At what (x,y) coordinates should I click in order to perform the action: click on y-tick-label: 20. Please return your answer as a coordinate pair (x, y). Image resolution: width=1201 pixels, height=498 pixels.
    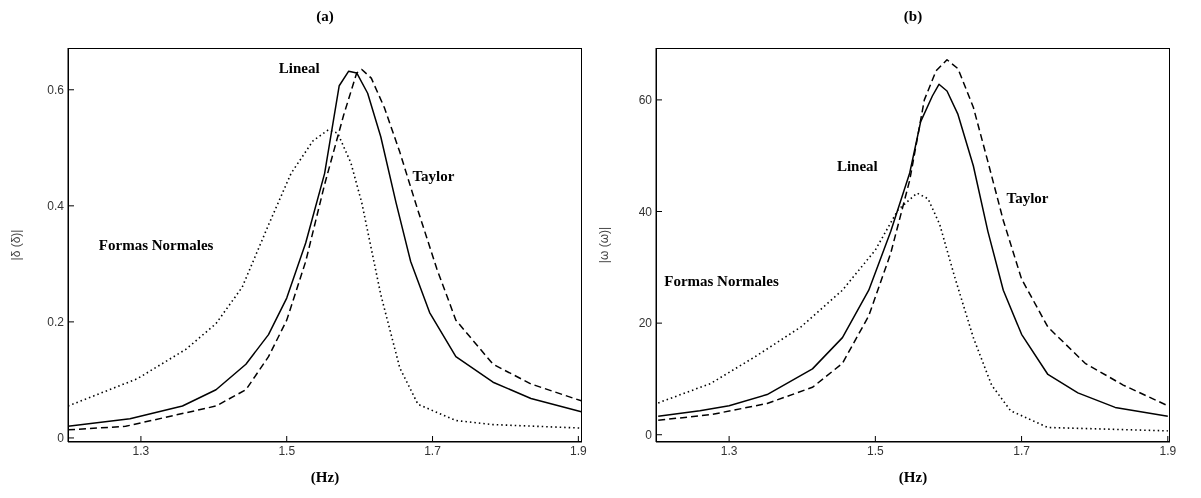
    Looking at the image, I should click on (645, 323).